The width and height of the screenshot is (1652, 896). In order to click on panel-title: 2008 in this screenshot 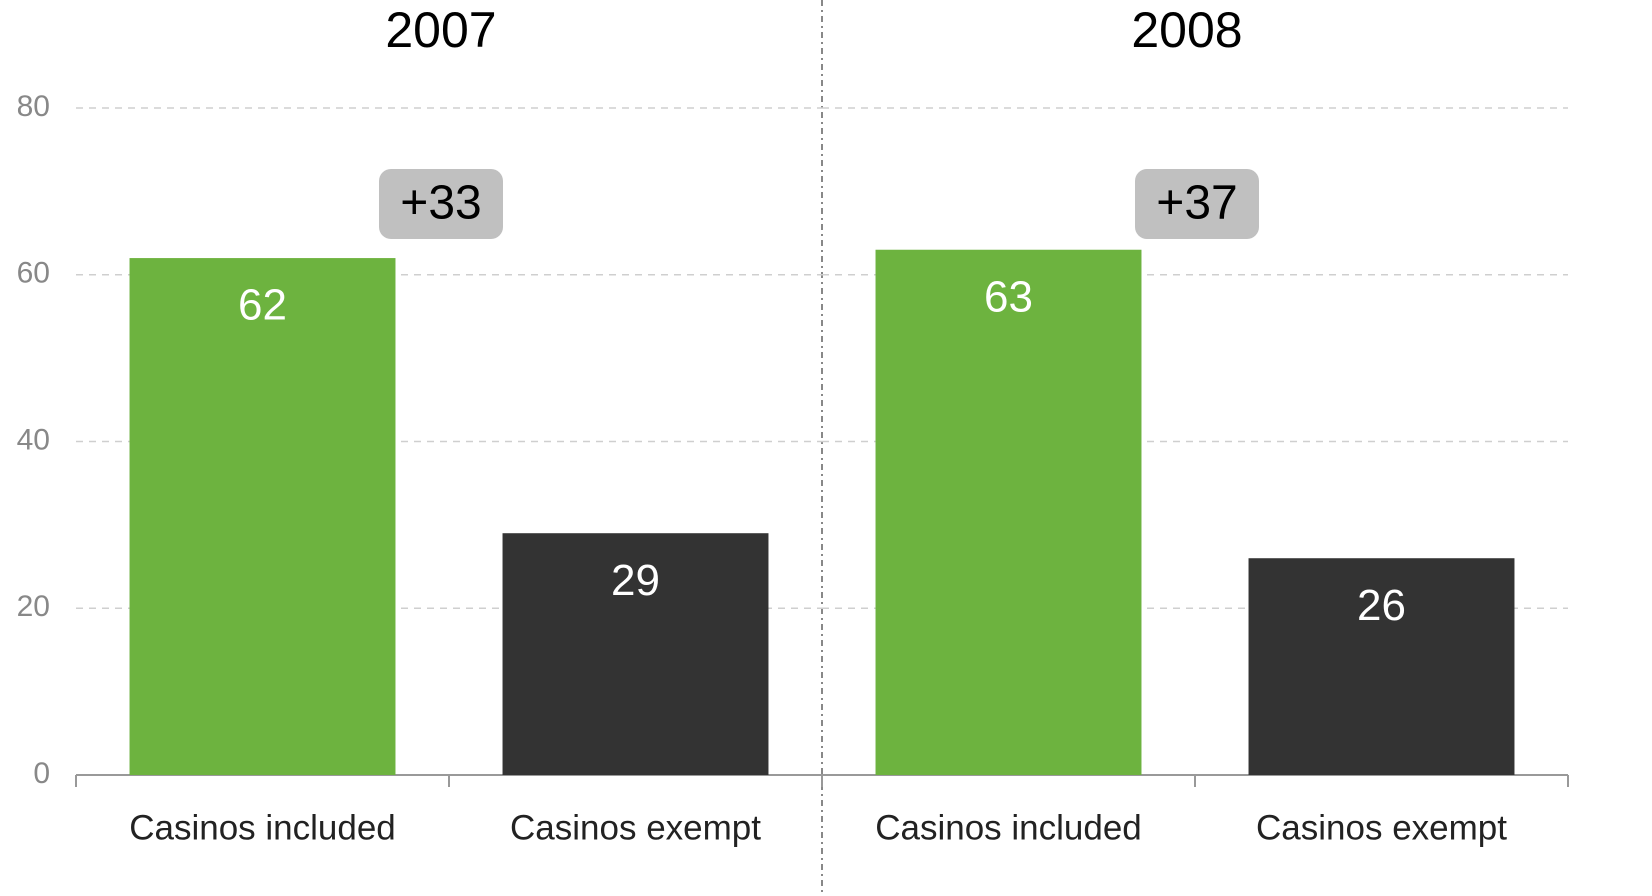, I will do `click(1186, 30)`.